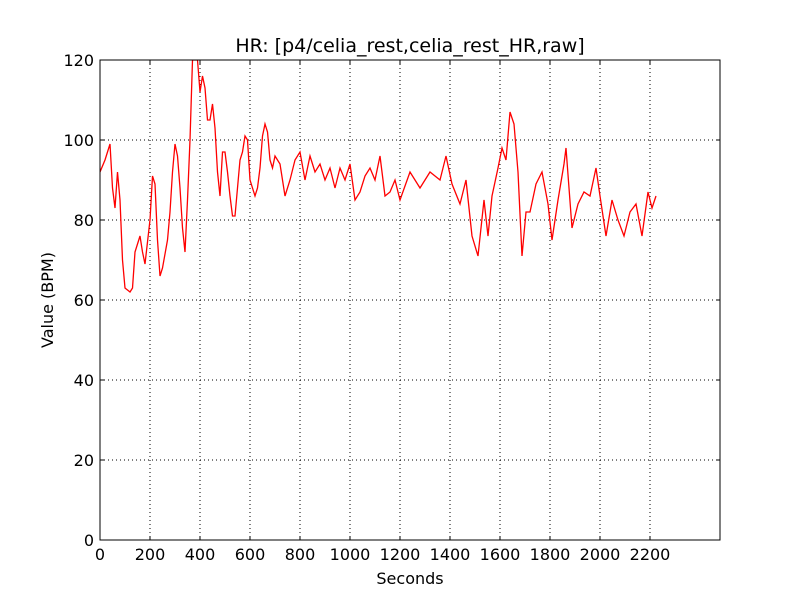  What do you see at coordinates (84, 380) in the screenshot?
I see `y-tick-label: 40` at bounding box center [84, 380].